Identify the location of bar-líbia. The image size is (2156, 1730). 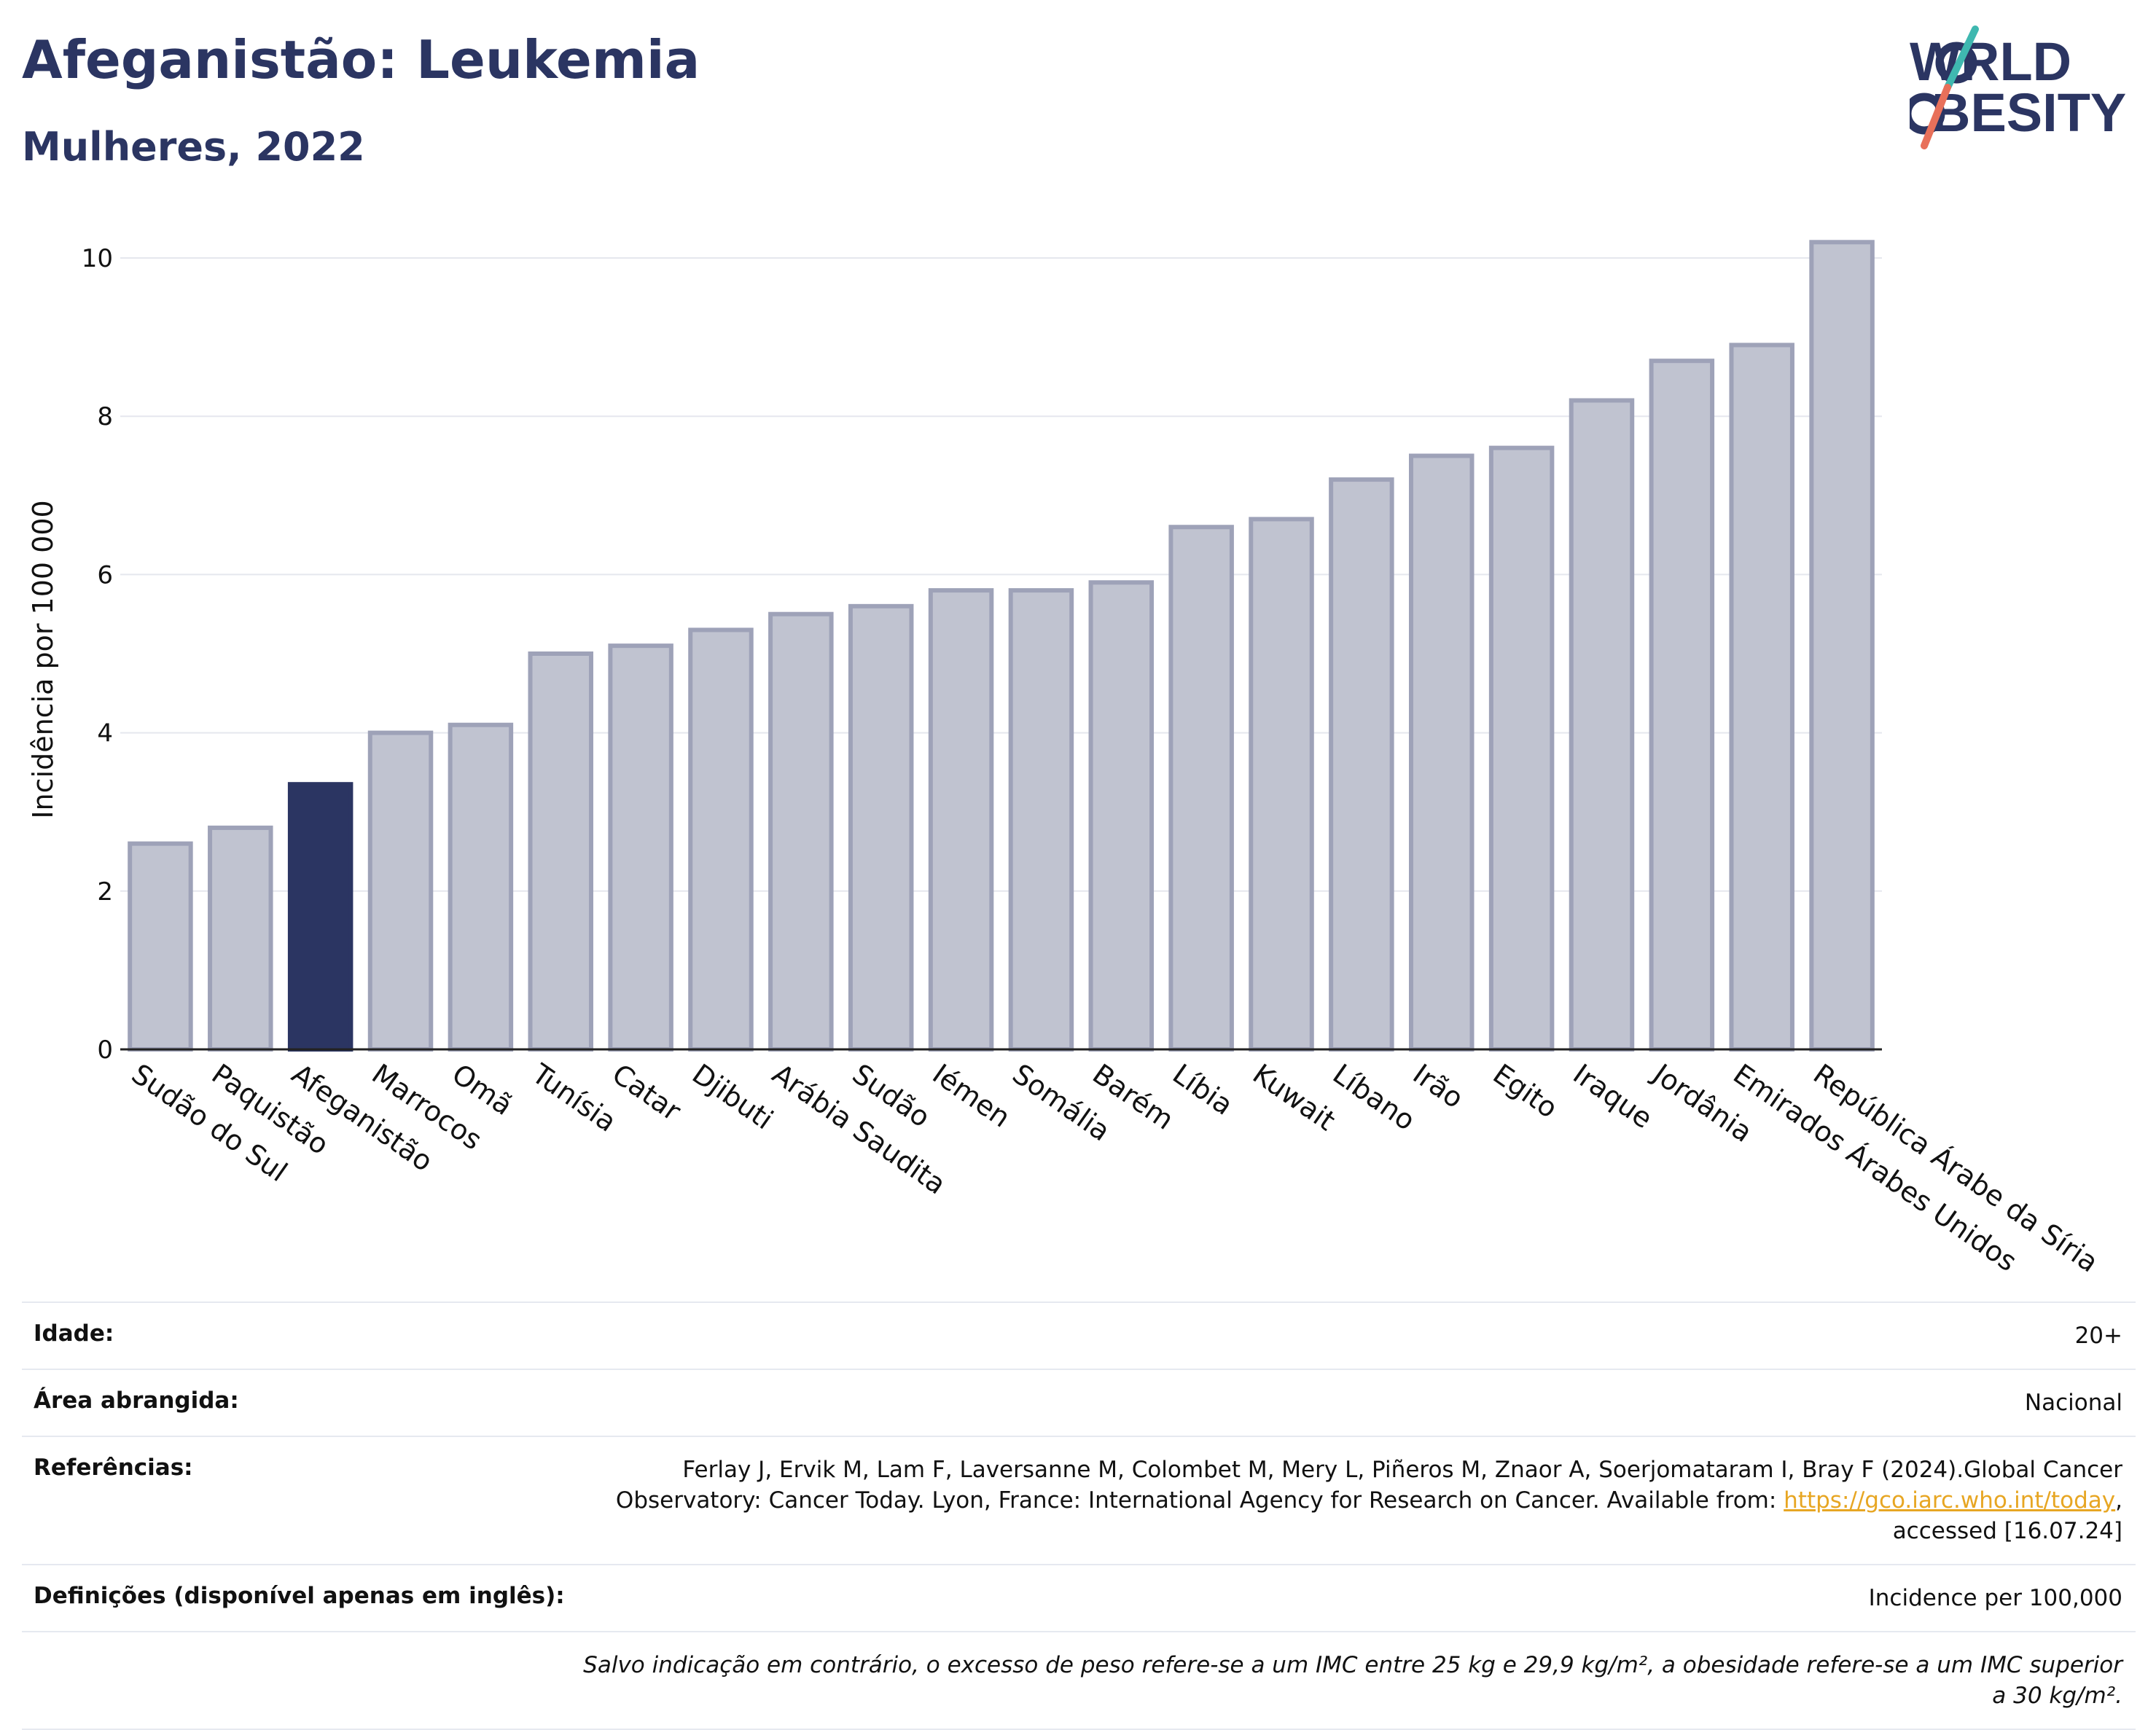
(1201, 788).